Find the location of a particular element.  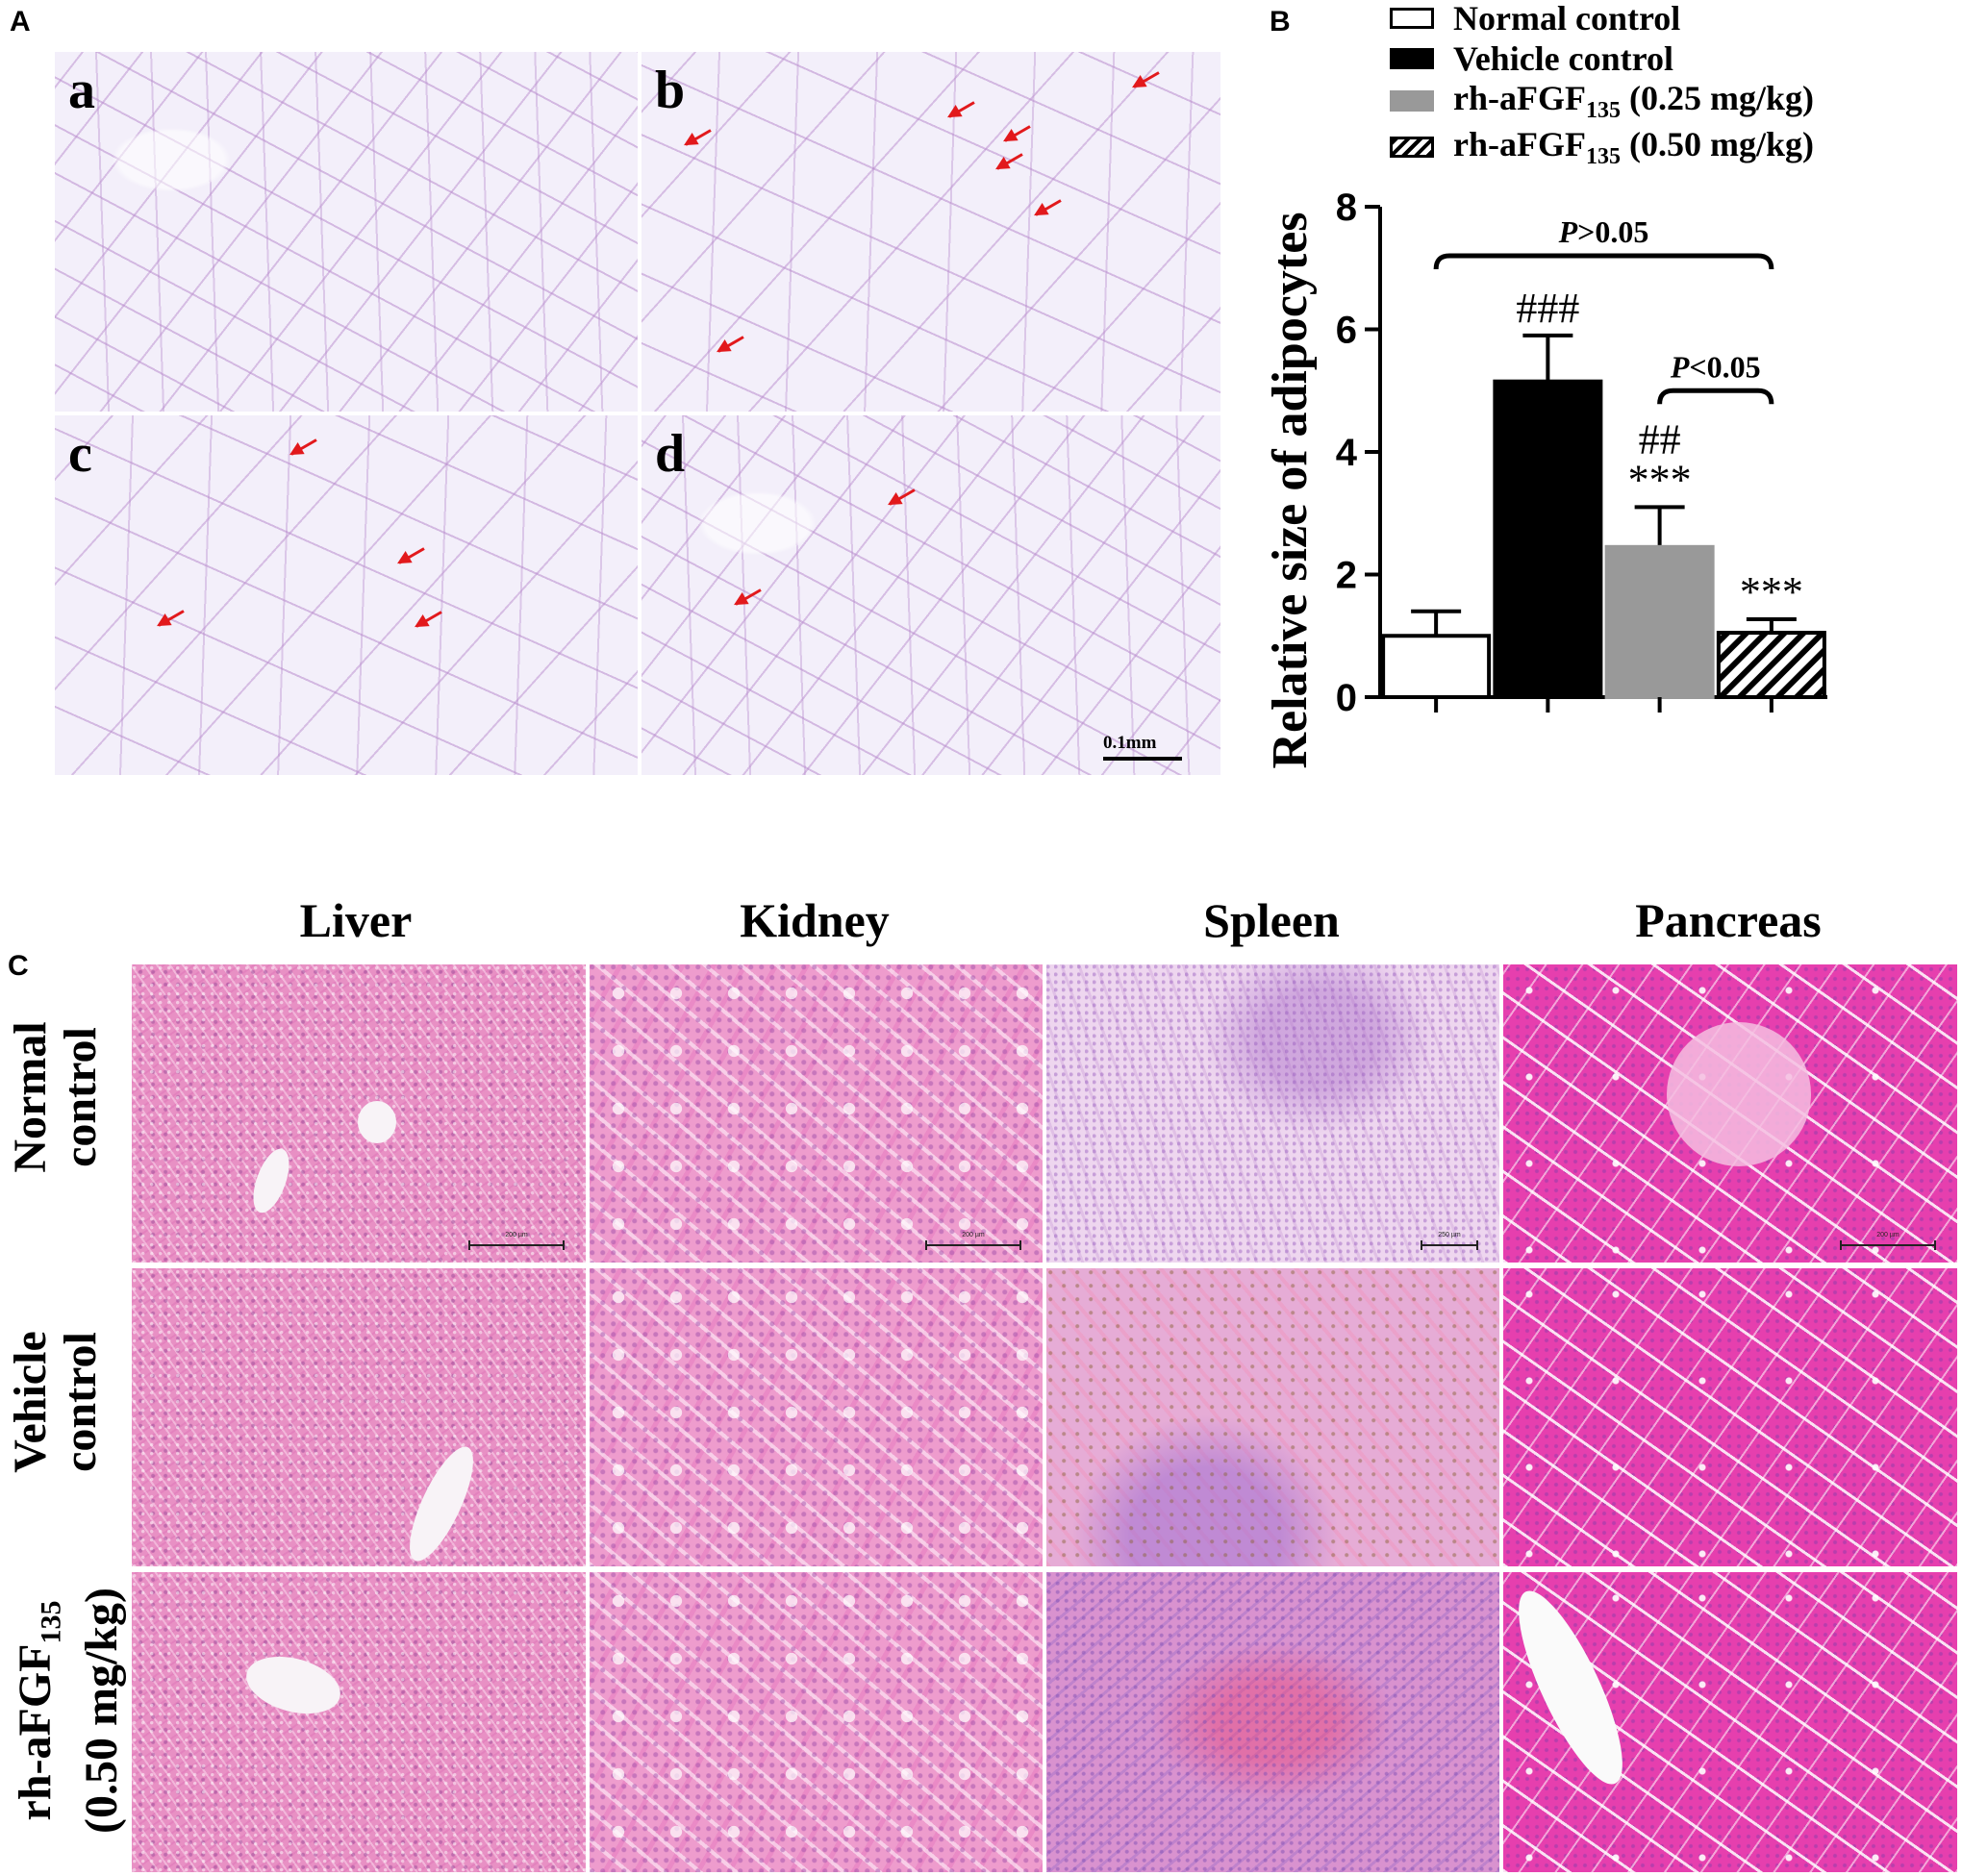

micrograph-pancreas-normal: 200 µm is located at coordinates (1730, 1113).